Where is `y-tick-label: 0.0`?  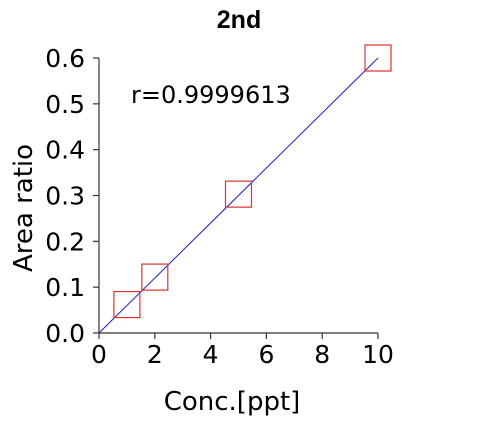 y-tick-label: 0.0 is located at coordinates (65, 333).